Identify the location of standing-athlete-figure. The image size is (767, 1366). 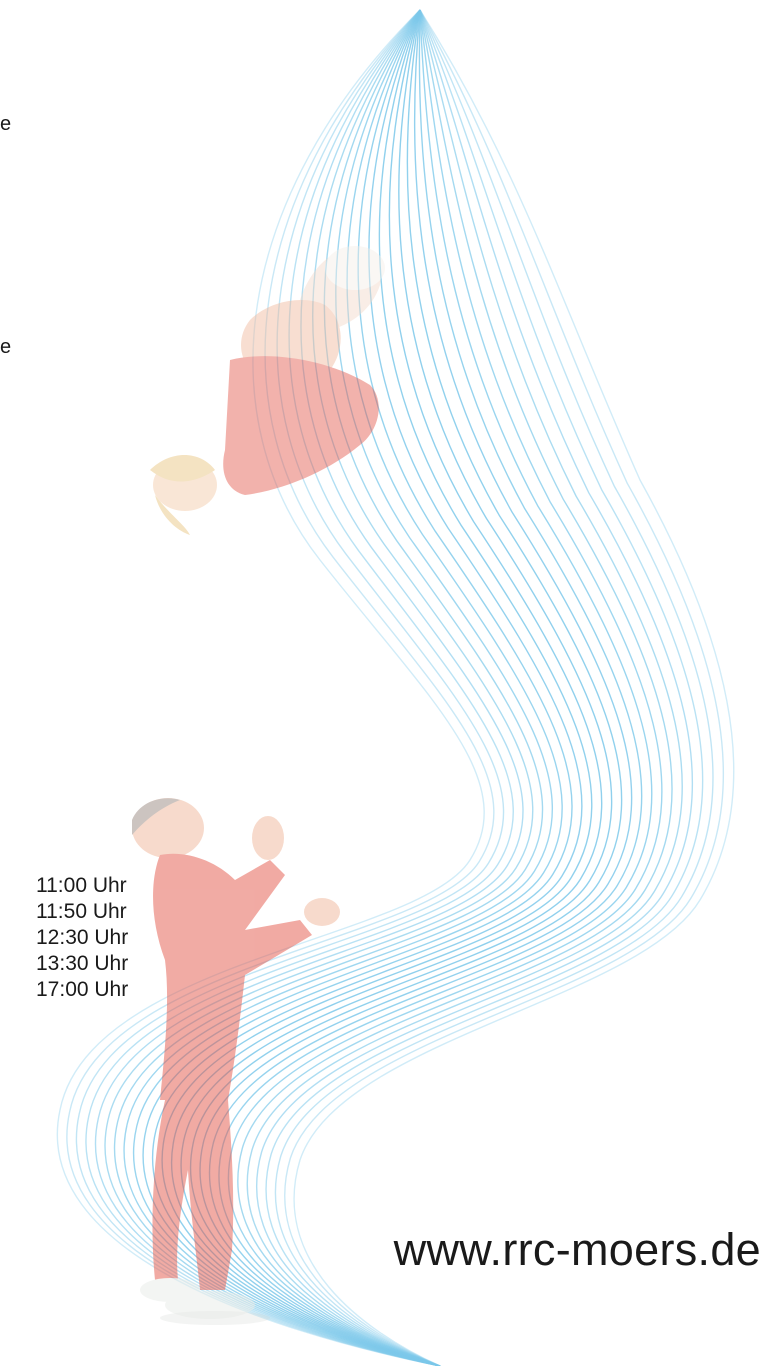
(236, 1061).